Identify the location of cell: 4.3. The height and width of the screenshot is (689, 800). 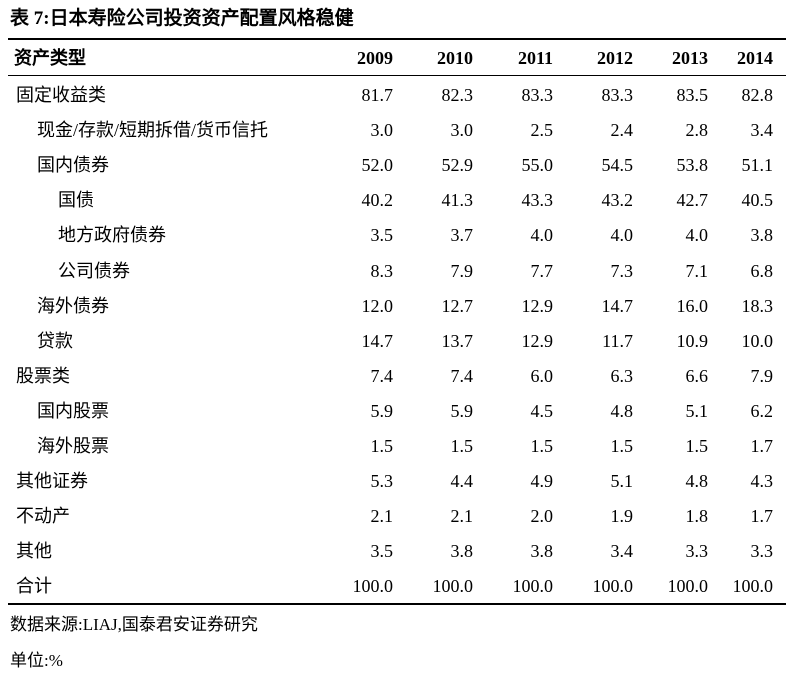
(762, 481).